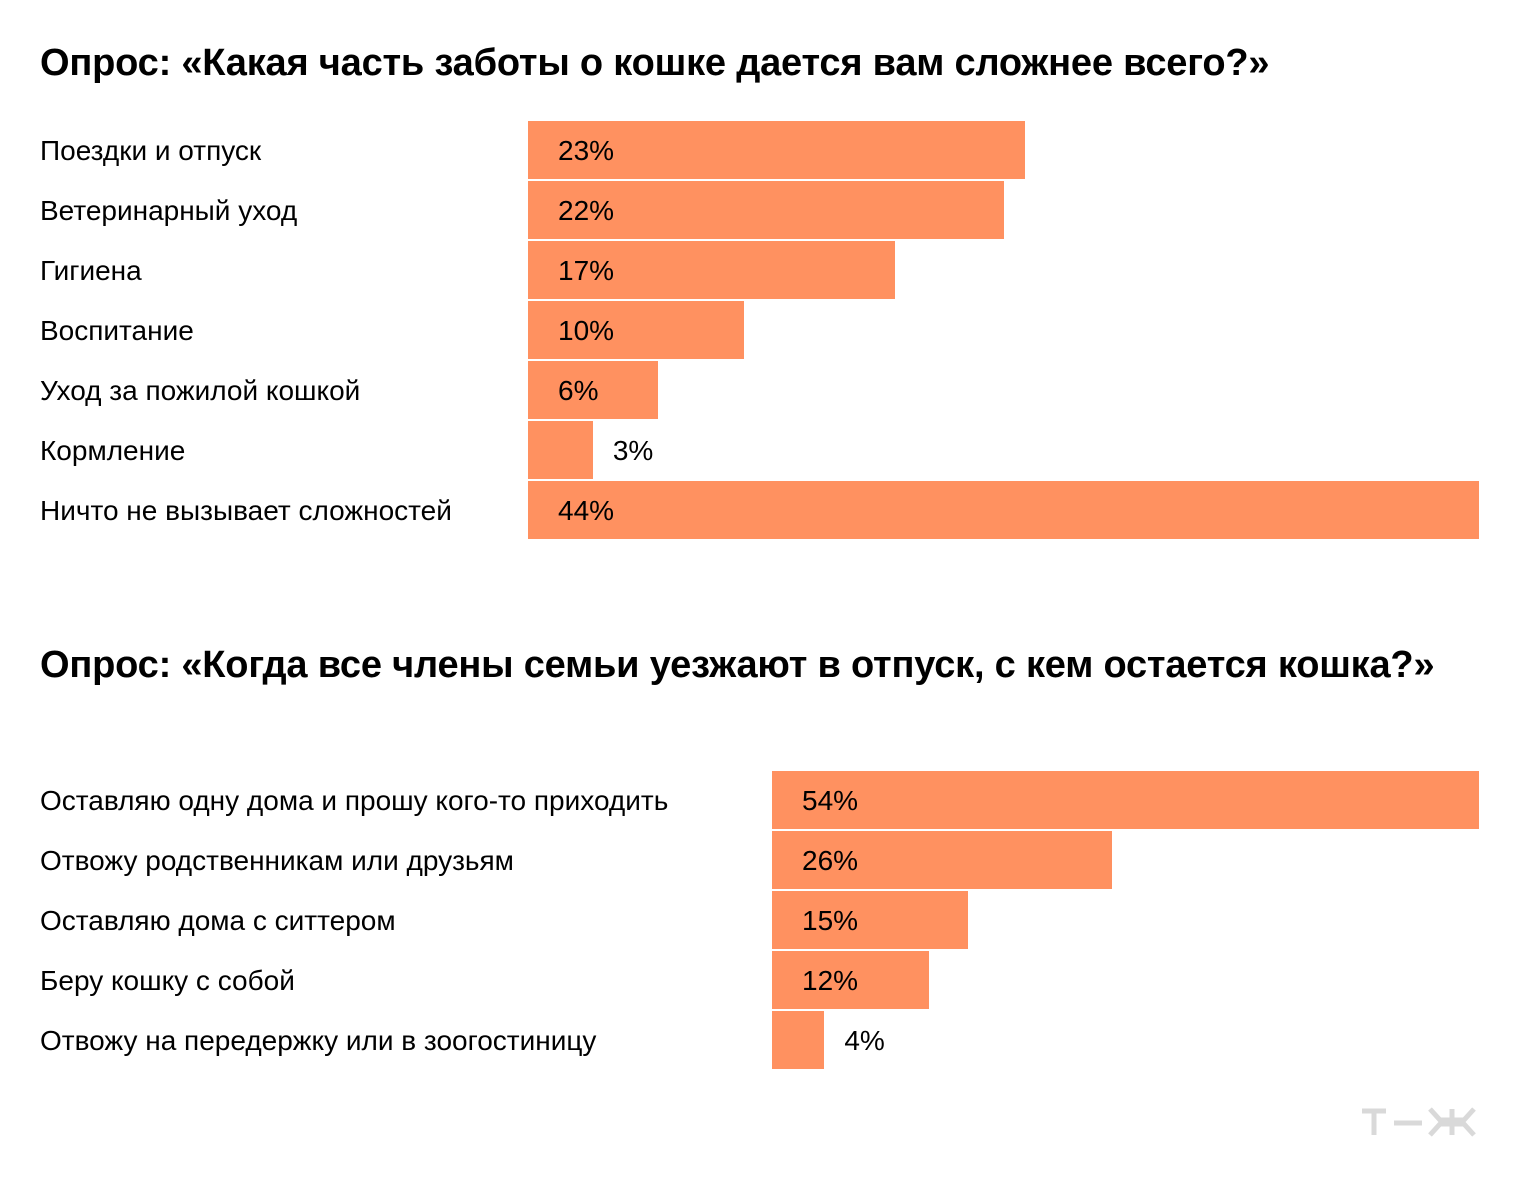  What do you see at coordinates (586, 150) in the screenshot?
I see `value-label: 23%` at bounding box center [586, 150].